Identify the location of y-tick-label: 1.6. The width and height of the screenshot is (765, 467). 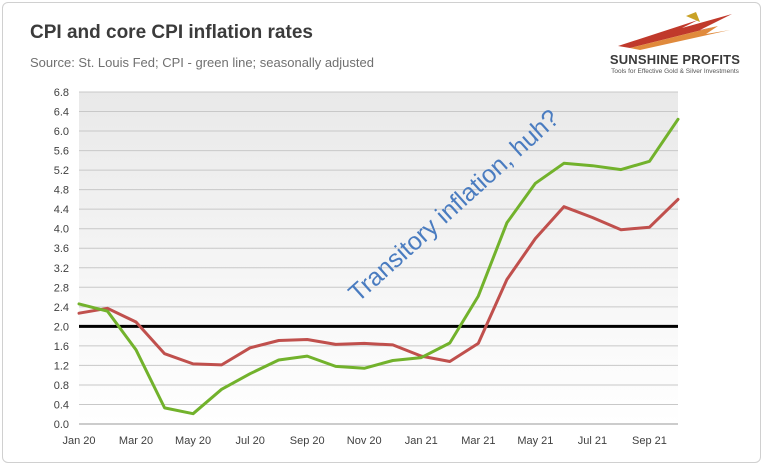
(61, 347).